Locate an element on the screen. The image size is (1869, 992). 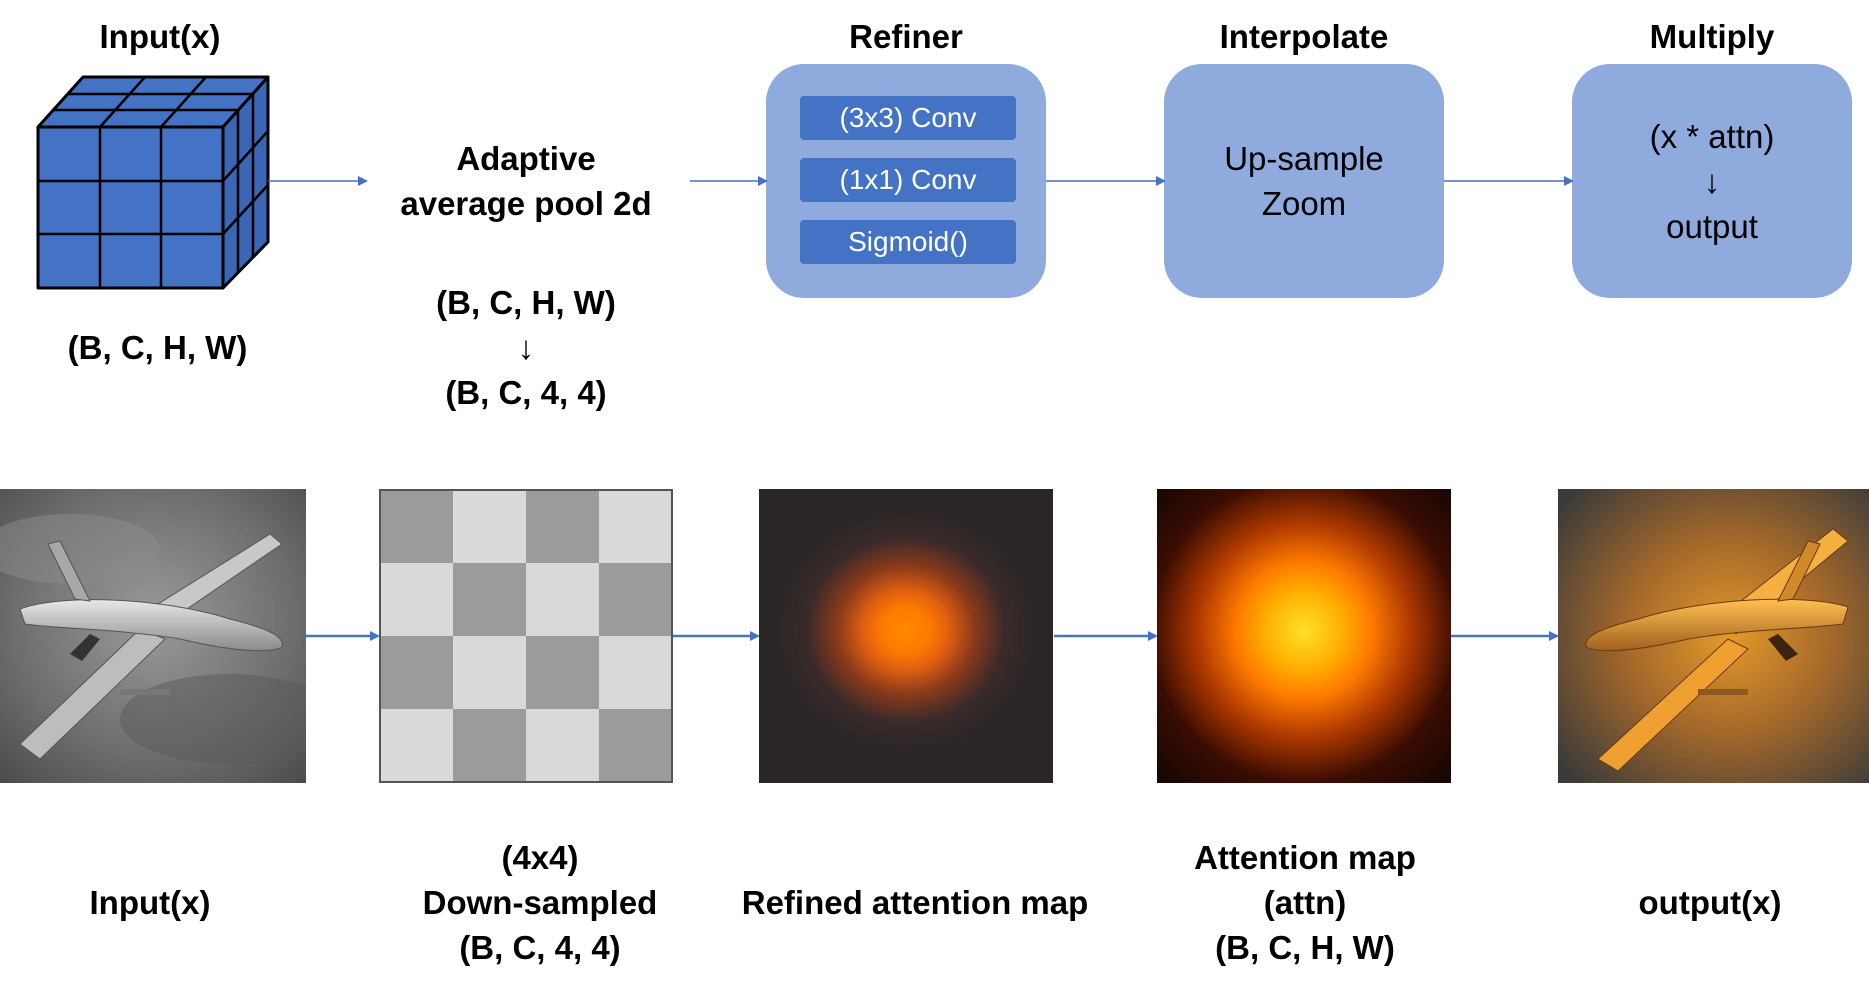
interpolate-line2: Zoom is located at coordinates (1304, 203).